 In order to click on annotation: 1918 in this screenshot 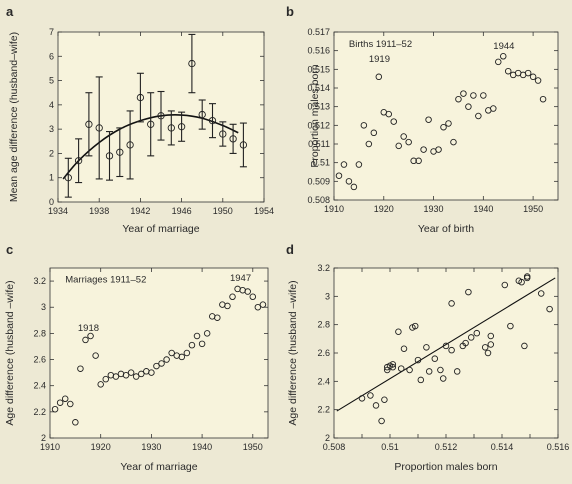, I will do `click(88, 328)`.